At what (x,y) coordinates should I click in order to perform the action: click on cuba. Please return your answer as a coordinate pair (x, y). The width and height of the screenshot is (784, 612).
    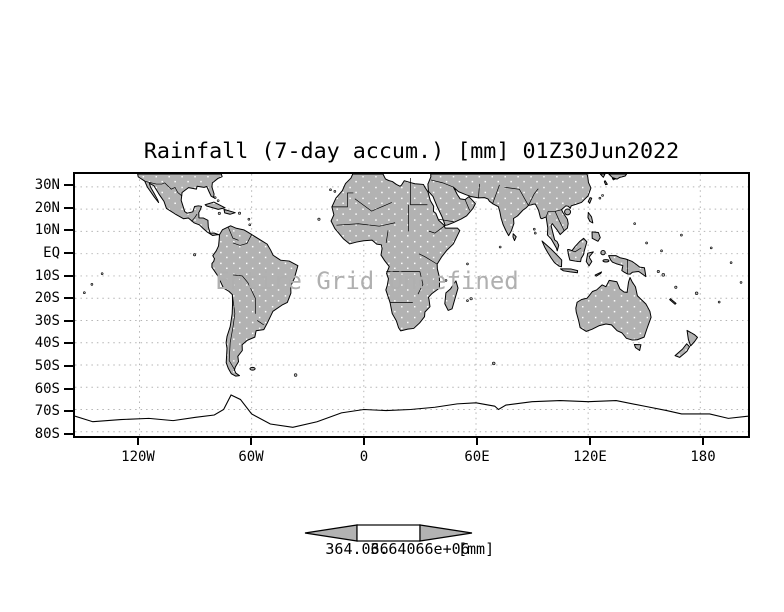
    Looking at the image, I should click on (215, 205).